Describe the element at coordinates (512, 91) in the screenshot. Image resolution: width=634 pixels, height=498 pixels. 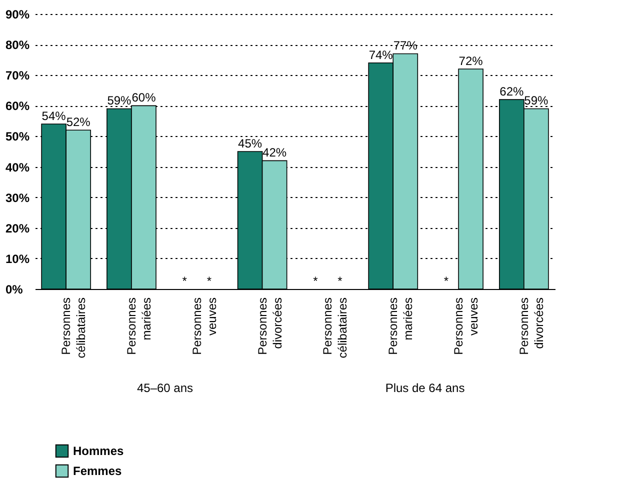
I see `data-label: 62%` at that location.